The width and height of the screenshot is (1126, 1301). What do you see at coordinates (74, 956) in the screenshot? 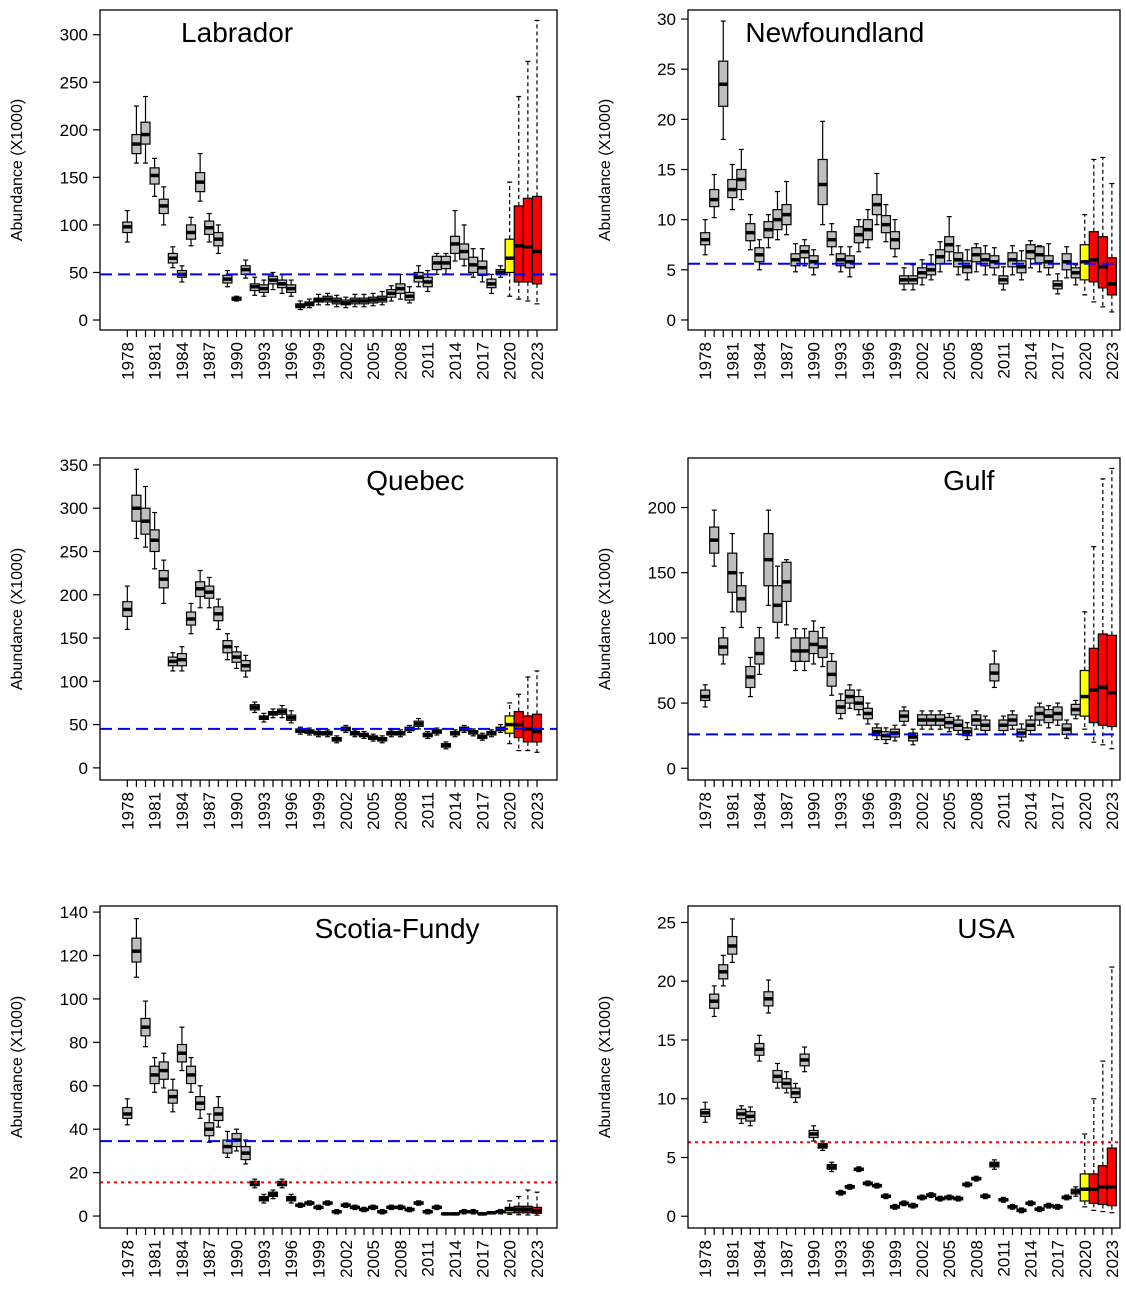
I see `y-tick-label: 120` at bounding box center [74, 956].